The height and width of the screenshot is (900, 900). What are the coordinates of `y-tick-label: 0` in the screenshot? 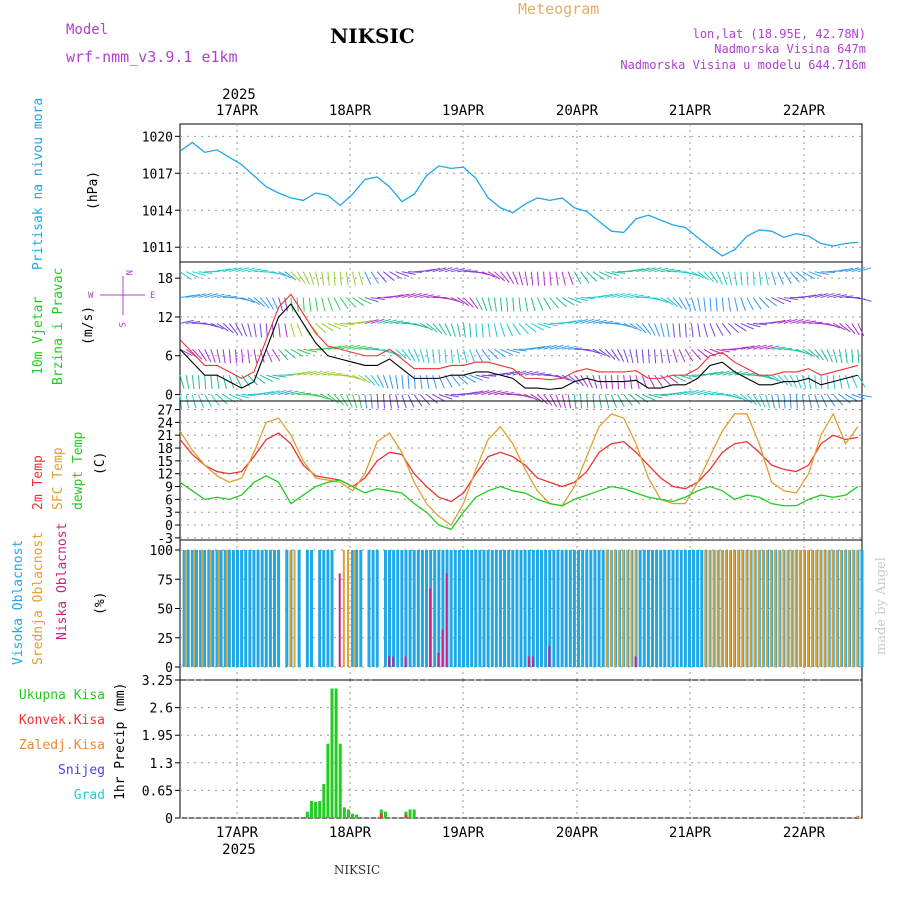 It's located at (169, 396).